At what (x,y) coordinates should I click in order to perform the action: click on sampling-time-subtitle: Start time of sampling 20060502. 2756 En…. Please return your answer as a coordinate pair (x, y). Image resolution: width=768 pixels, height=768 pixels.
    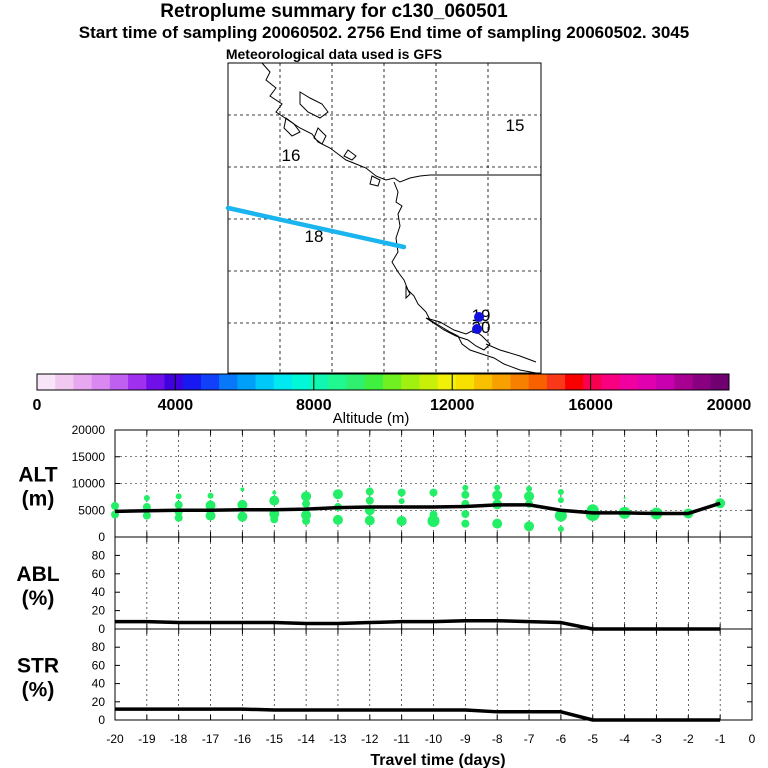
    Looking at the image, I should click on (384, 32).